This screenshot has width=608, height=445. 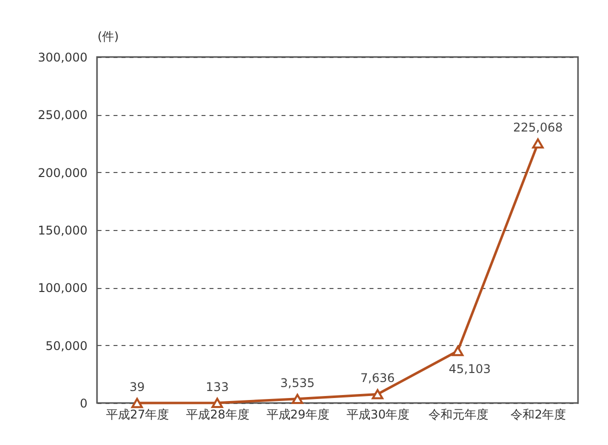 I want to click on y-tick-label: 50,000, so click(x=67, y=345).